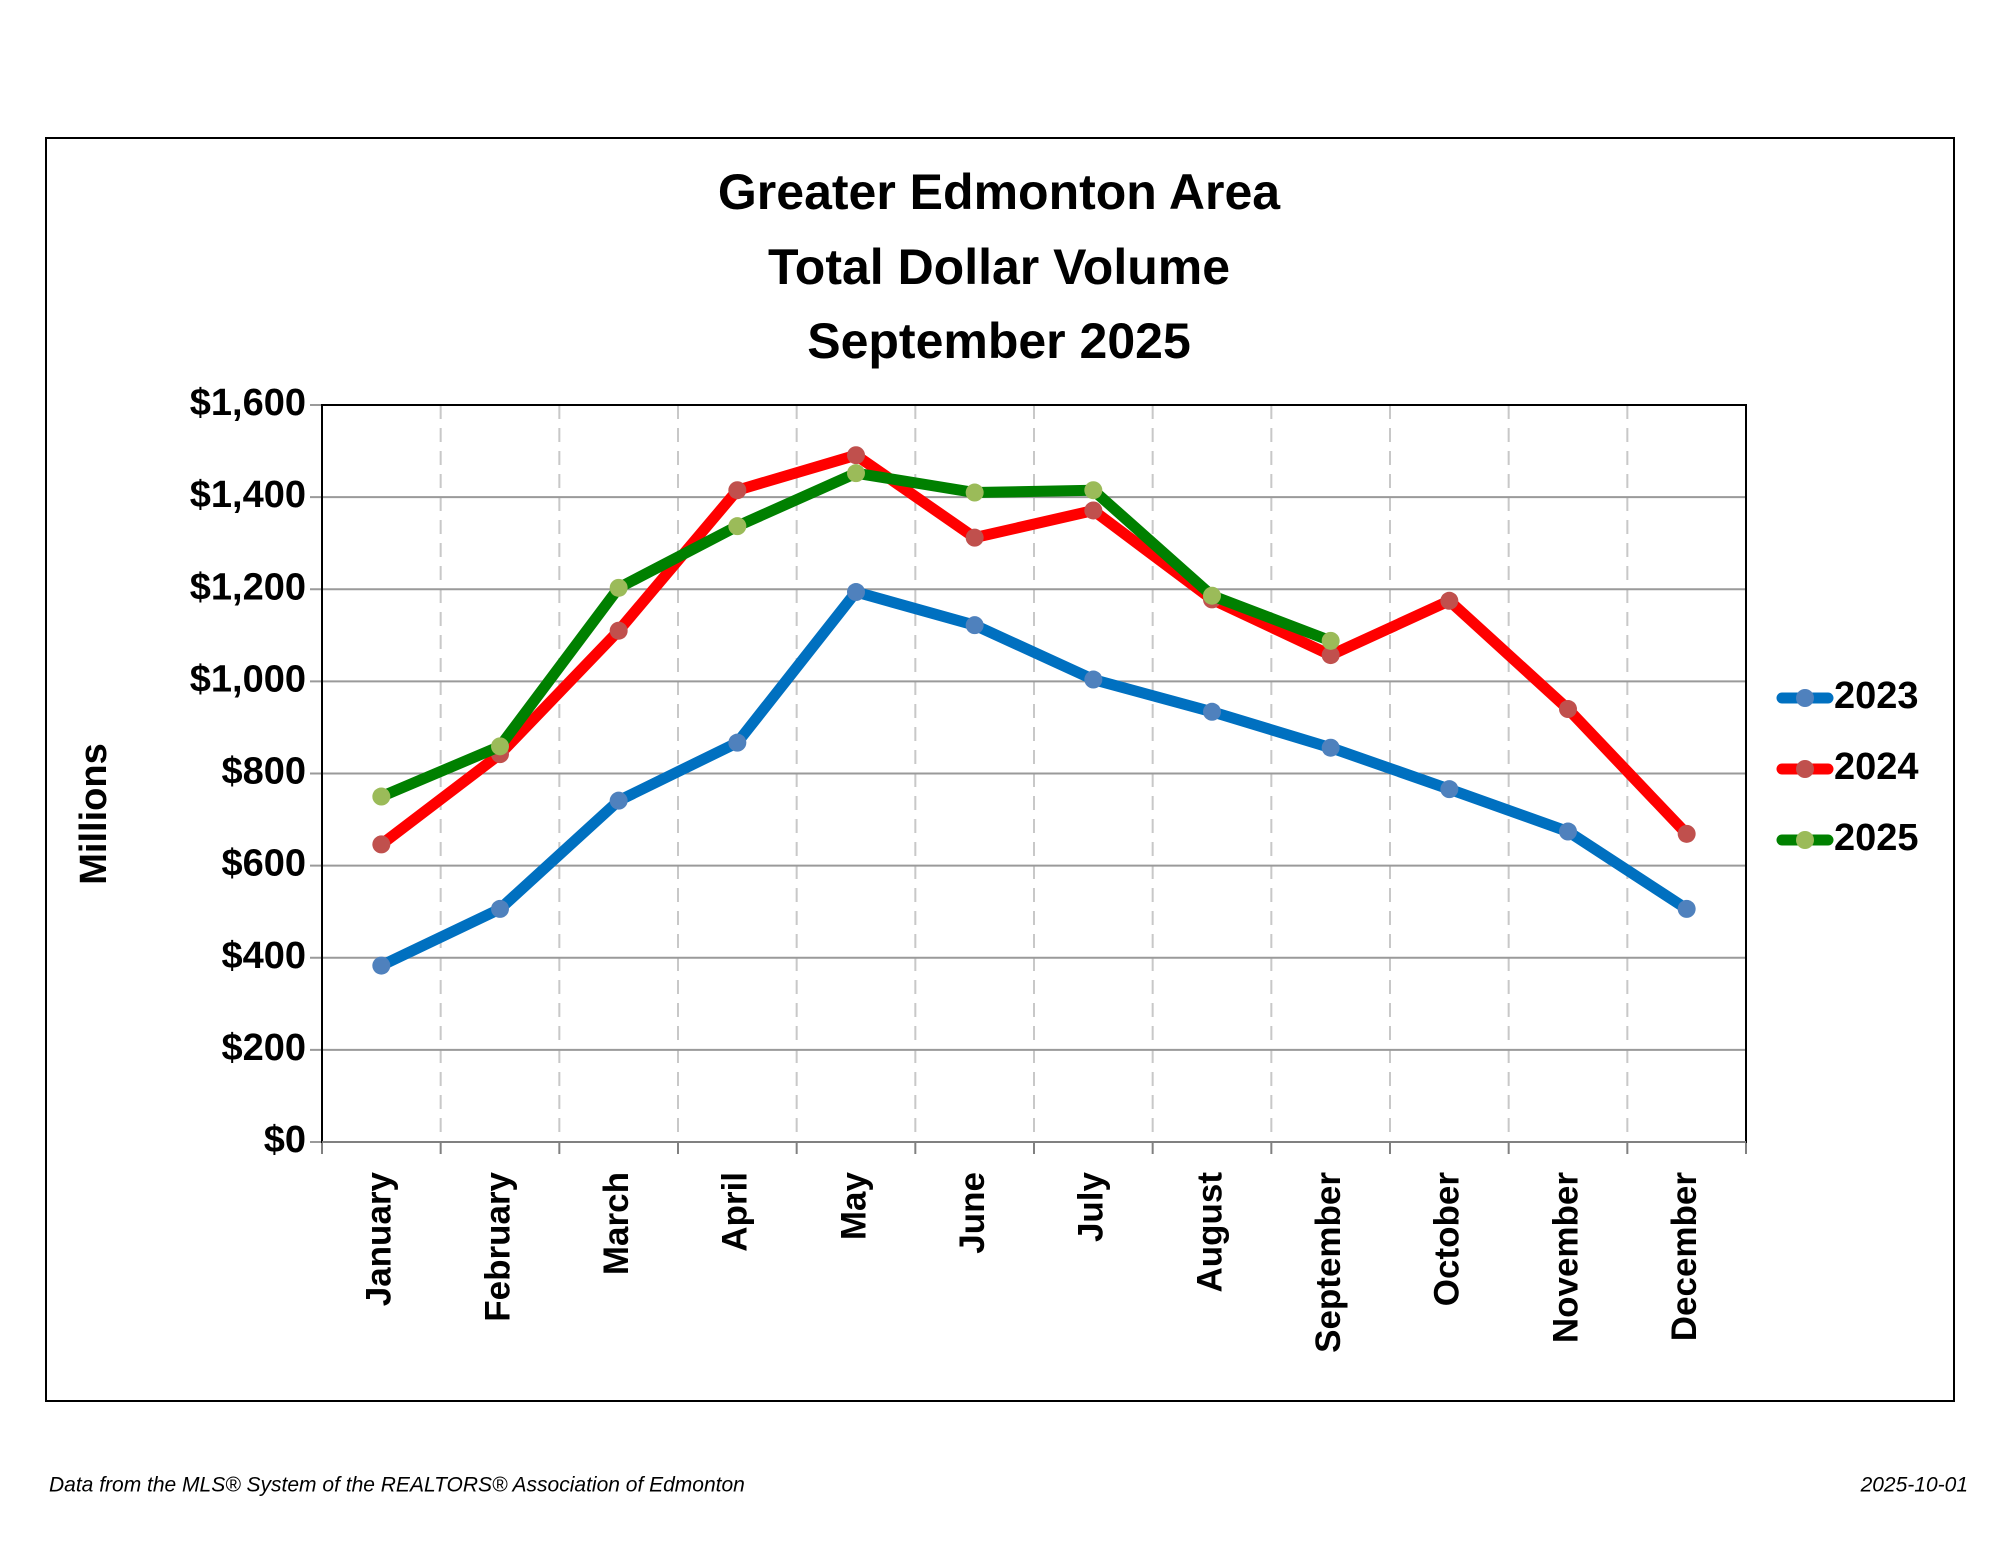 The width and height of the screenshot is (2000, 1545). Describe the element at coordinates (379, 1238) in the screenshot. I see `x-tick-label: January` at that location.